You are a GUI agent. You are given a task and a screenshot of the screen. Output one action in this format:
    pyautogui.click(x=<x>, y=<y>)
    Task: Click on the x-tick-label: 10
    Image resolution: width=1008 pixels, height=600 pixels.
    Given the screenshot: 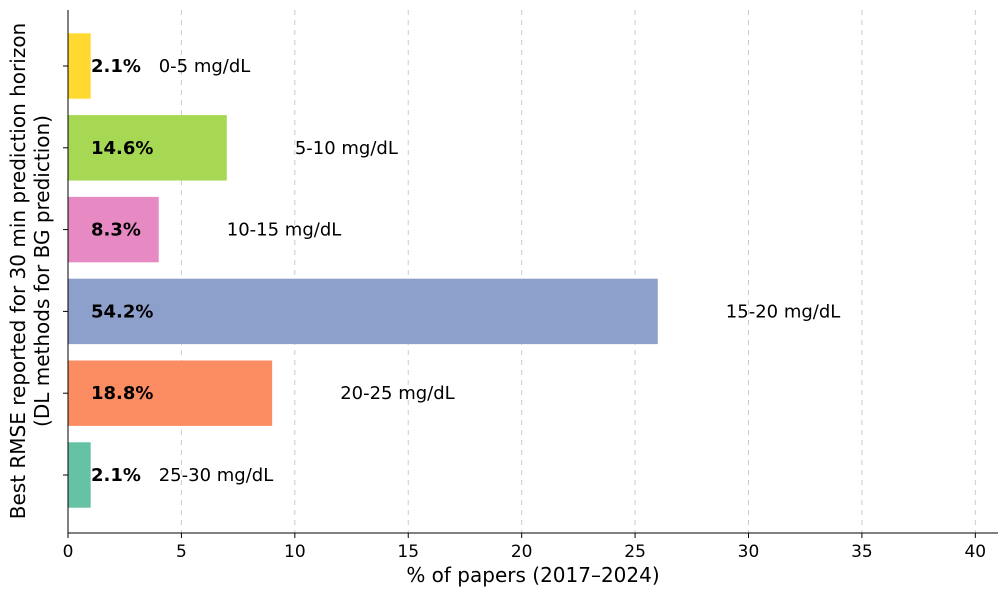 What is the action you would take?
    pyautogui.click(x=295, y=552)
    